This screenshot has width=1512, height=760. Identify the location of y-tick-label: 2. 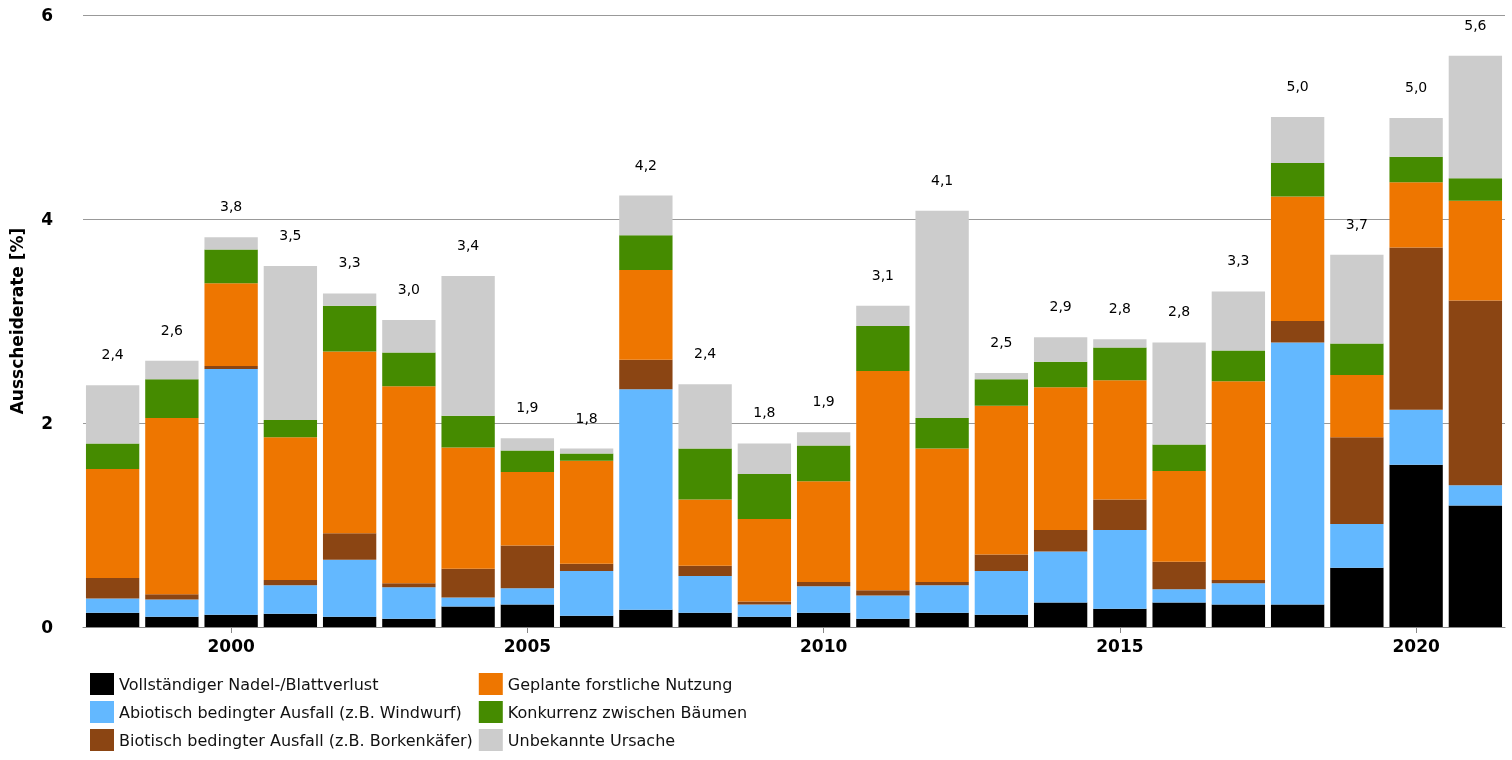
(47, 423).